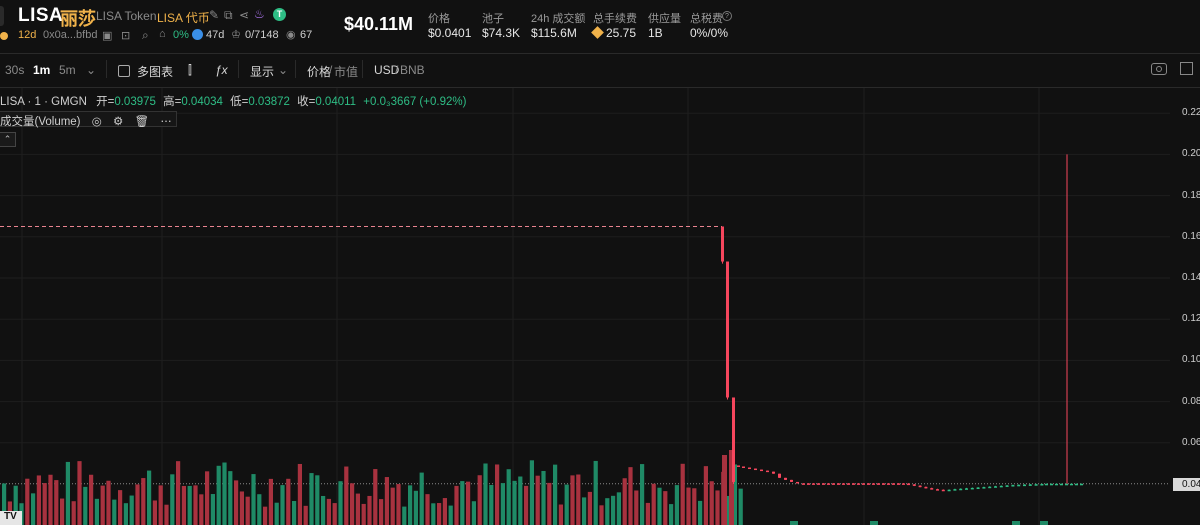  I want to click on help-icon: ?, so click(727, 16).